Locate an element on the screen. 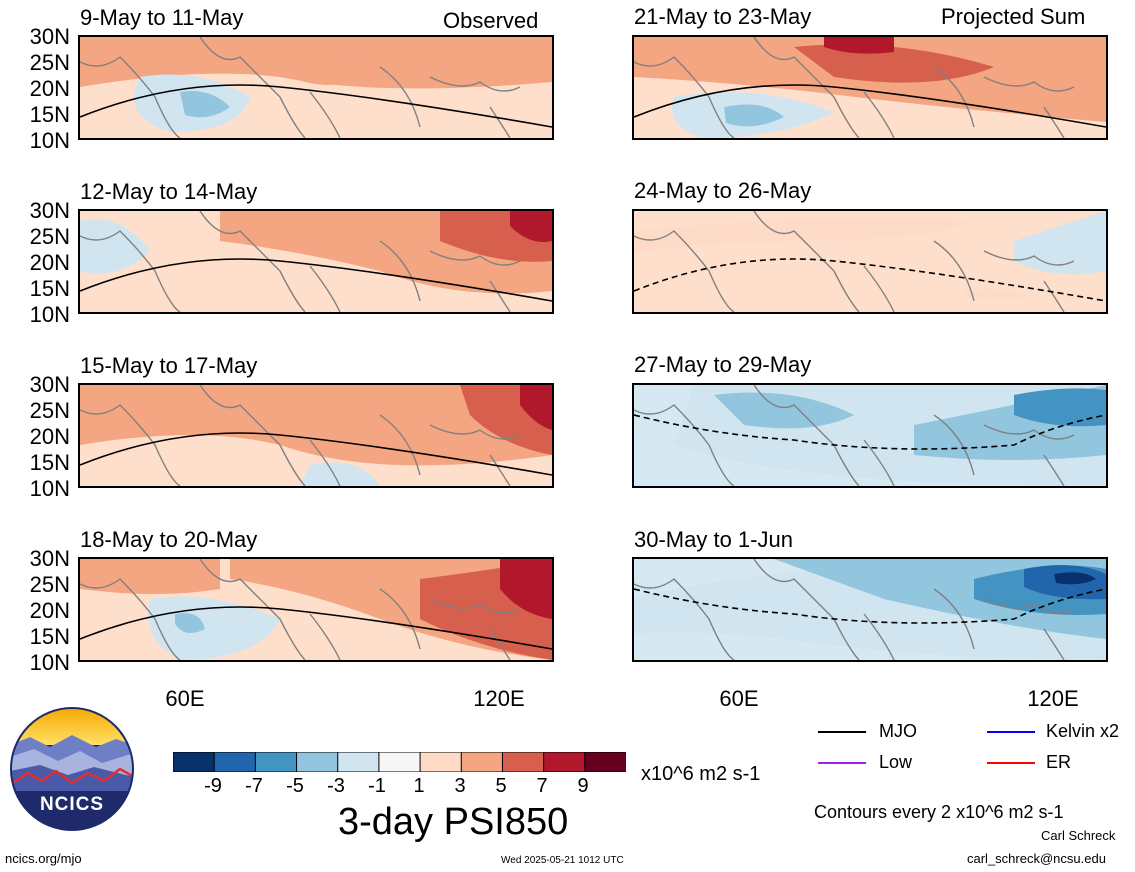 Image resolution: width=1135 pixels, height=872 pixels. panel-title-6: 24-May to 26-May is located at coordinates (723, 190).